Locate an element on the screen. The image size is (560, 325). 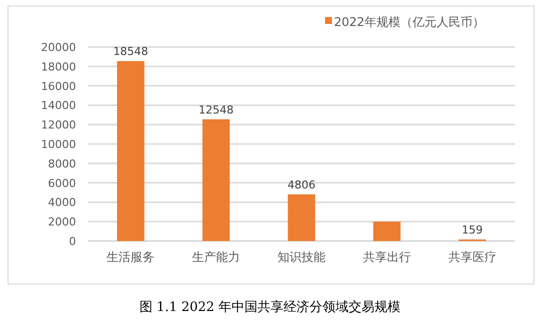
x-tick-label: 知识技能 is located at coordinates (302, 257).